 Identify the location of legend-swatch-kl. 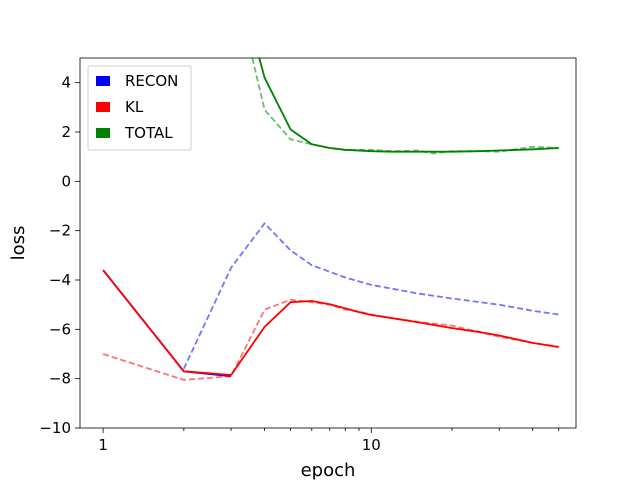
(103, 107).